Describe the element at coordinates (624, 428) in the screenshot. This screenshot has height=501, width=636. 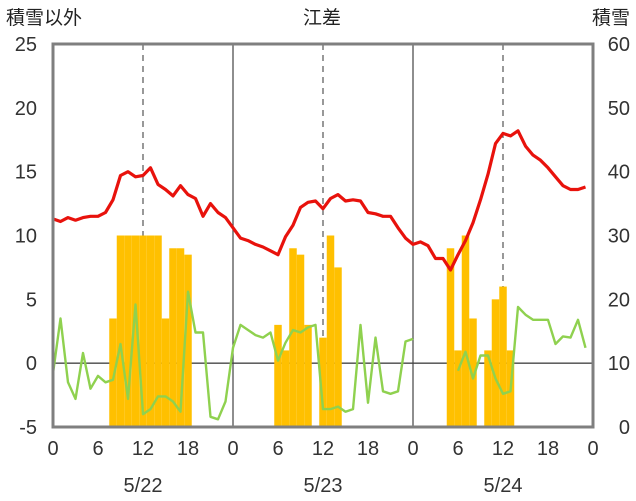
I see `right-tick-label: 0` at that location.